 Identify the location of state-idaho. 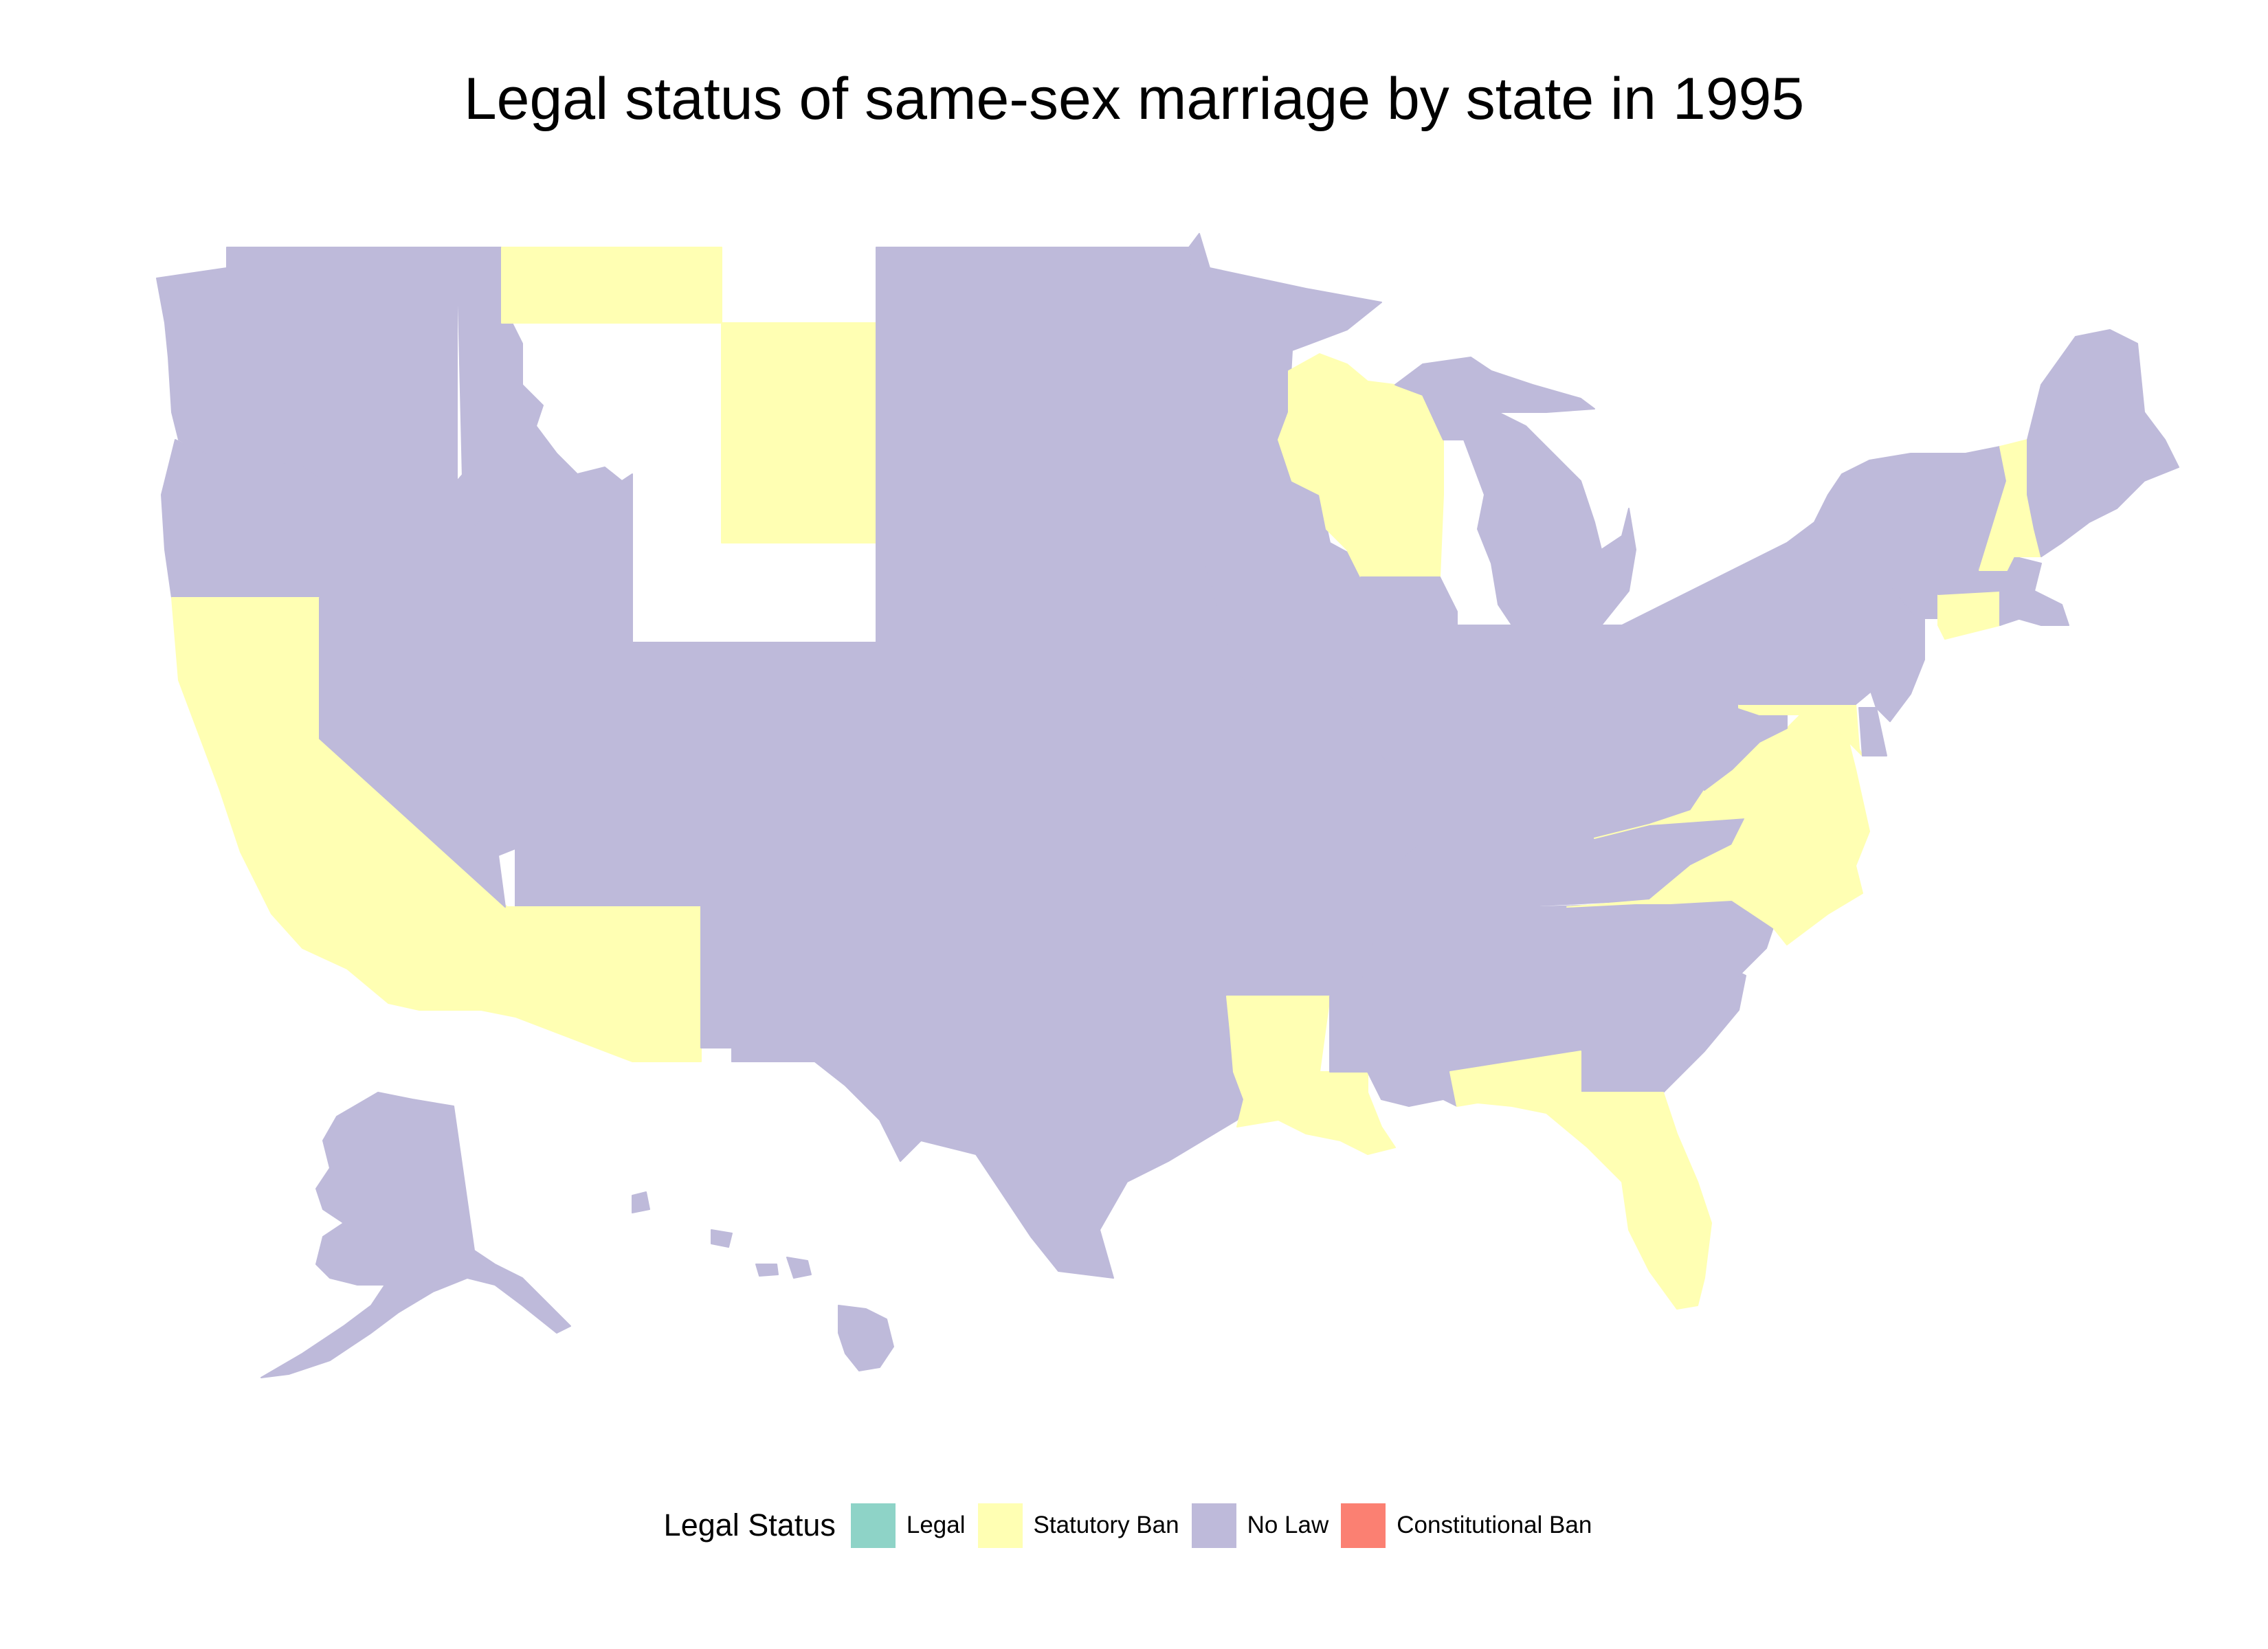
(544, 422).